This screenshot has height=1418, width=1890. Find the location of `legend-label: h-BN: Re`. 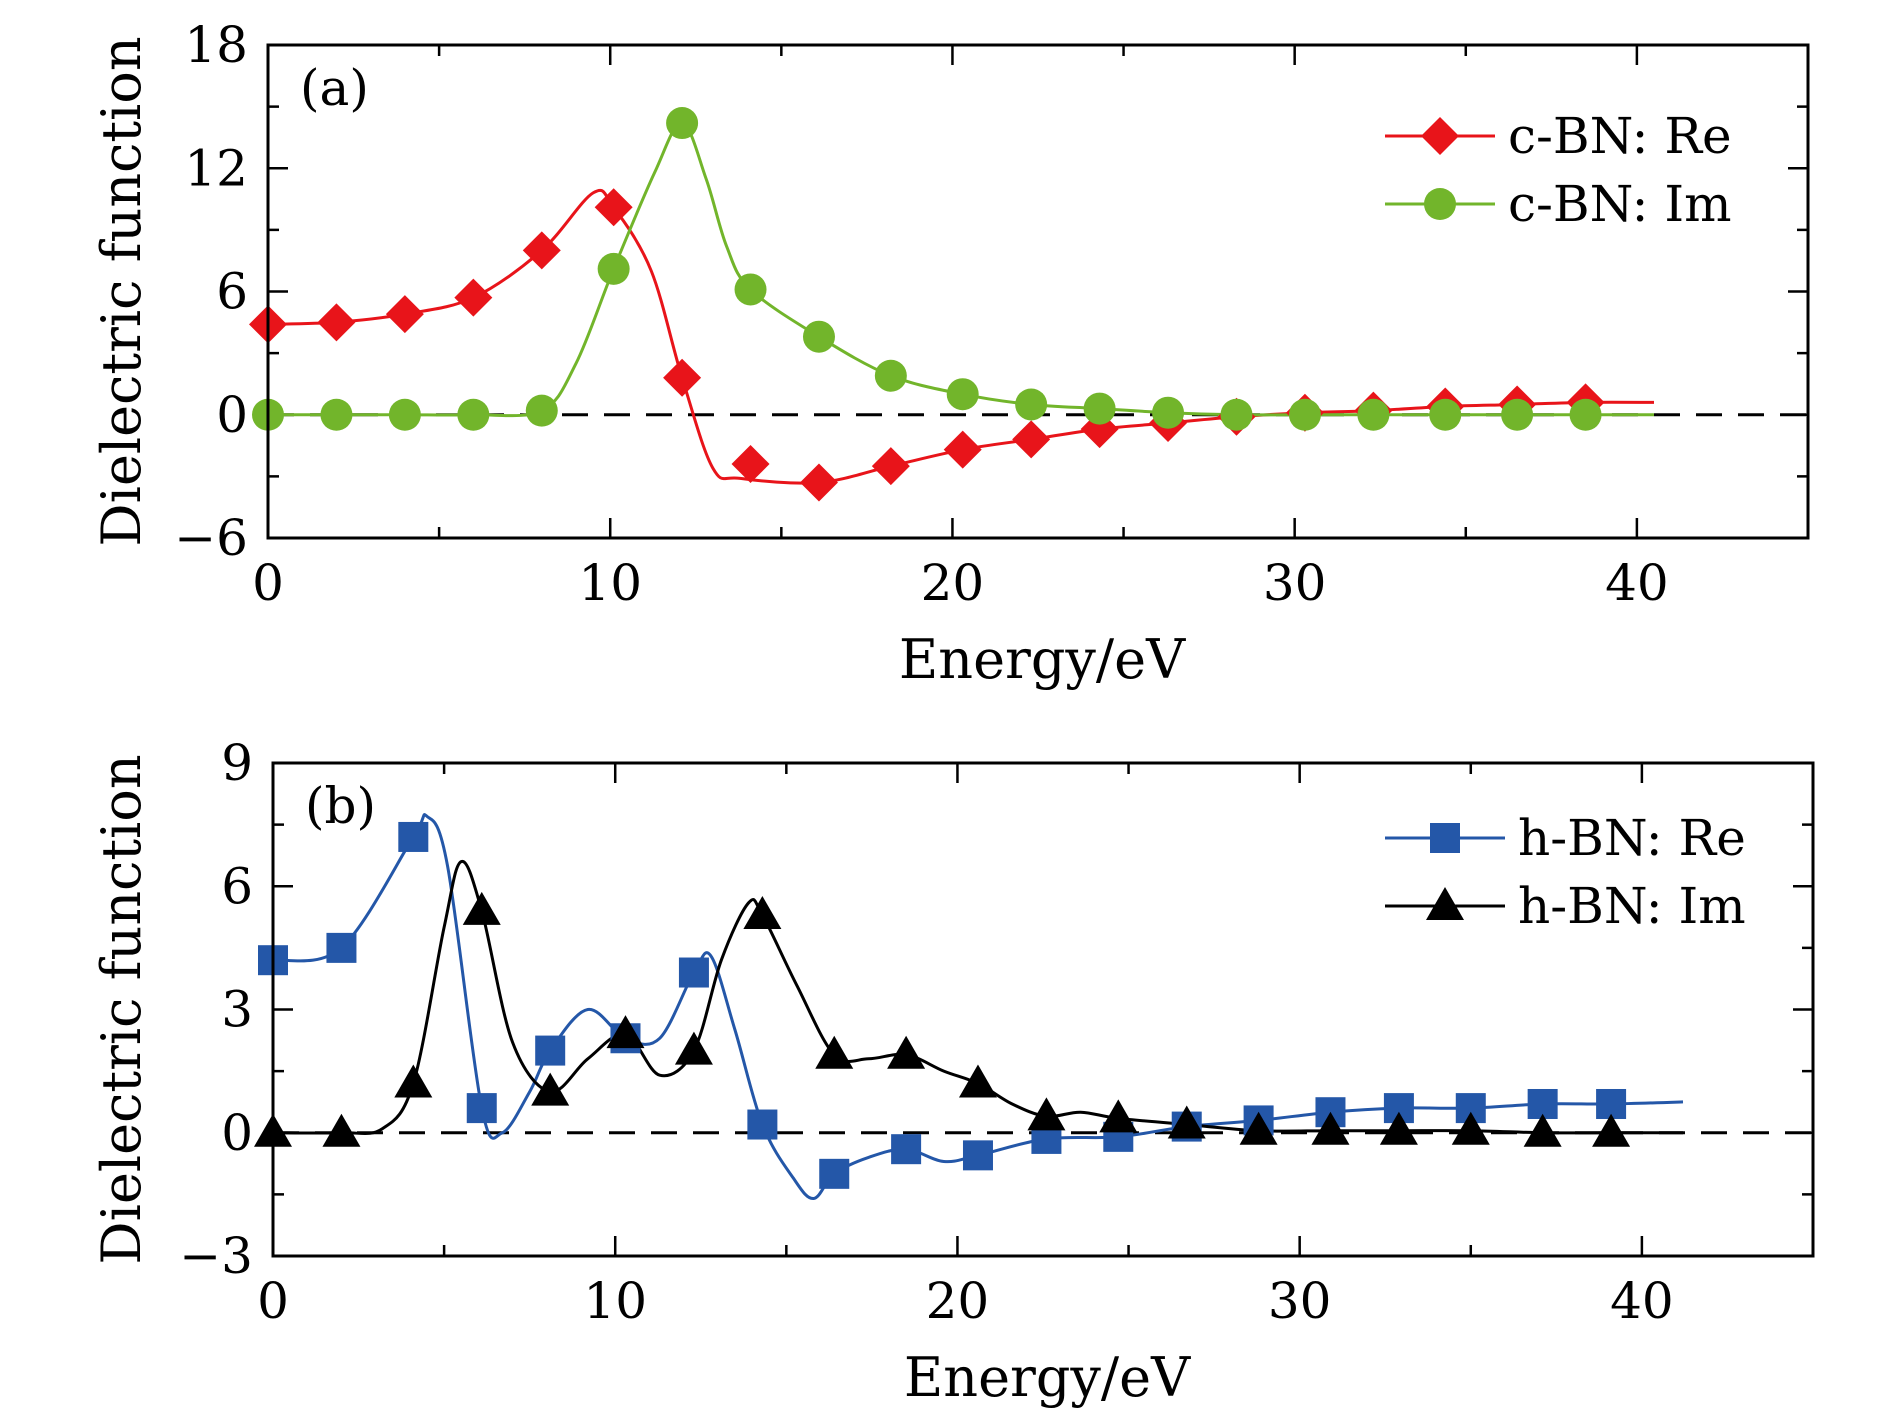

legend-label: h-BN: Re is located at coordinates (1632, 838).